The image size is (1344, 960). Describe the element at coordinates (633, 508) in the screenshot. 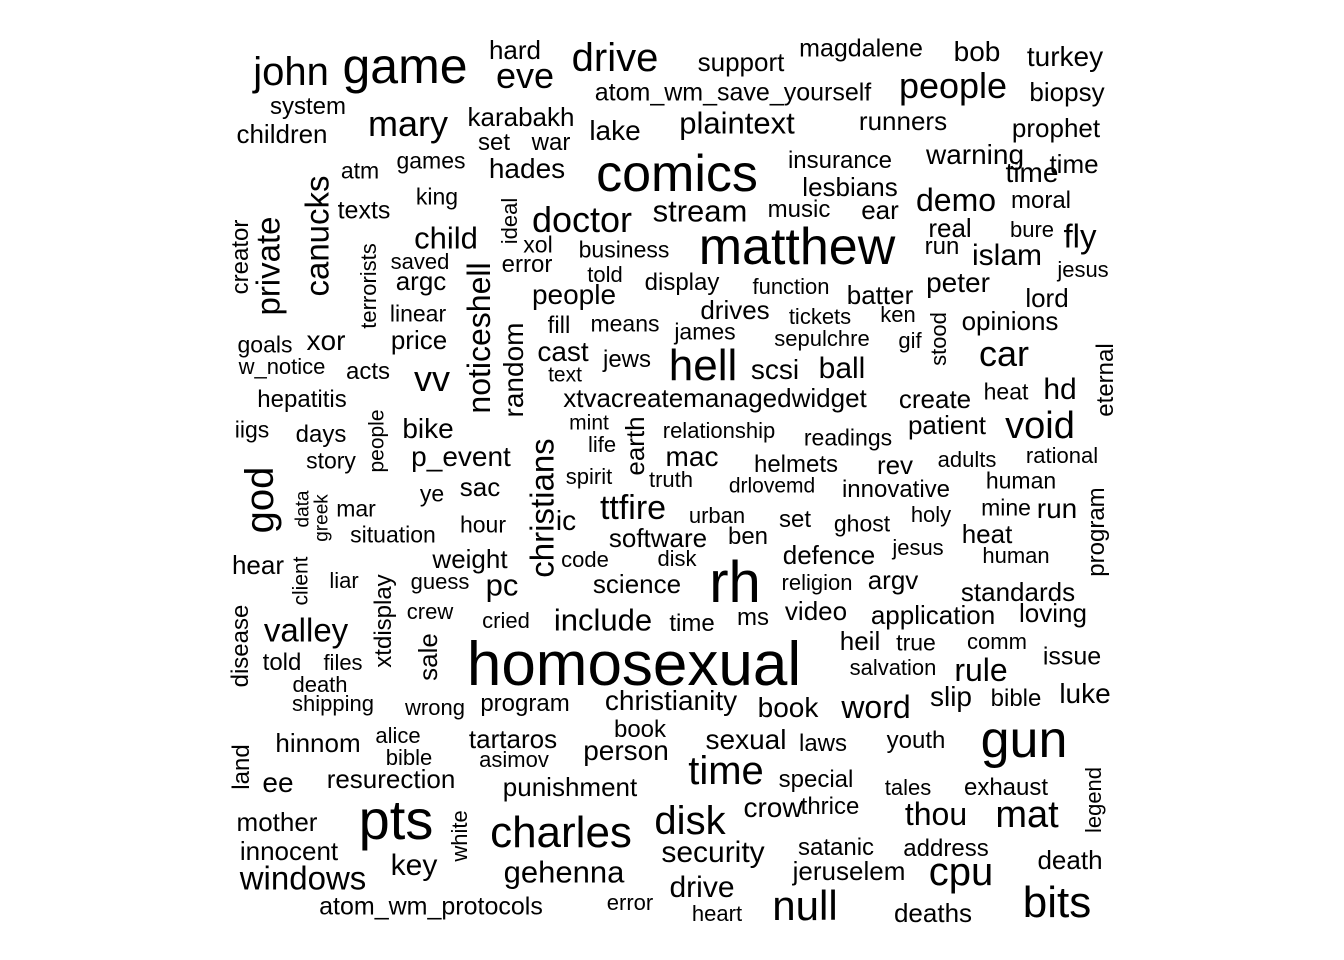

I see `word-ttfire: ttfire` at that location.